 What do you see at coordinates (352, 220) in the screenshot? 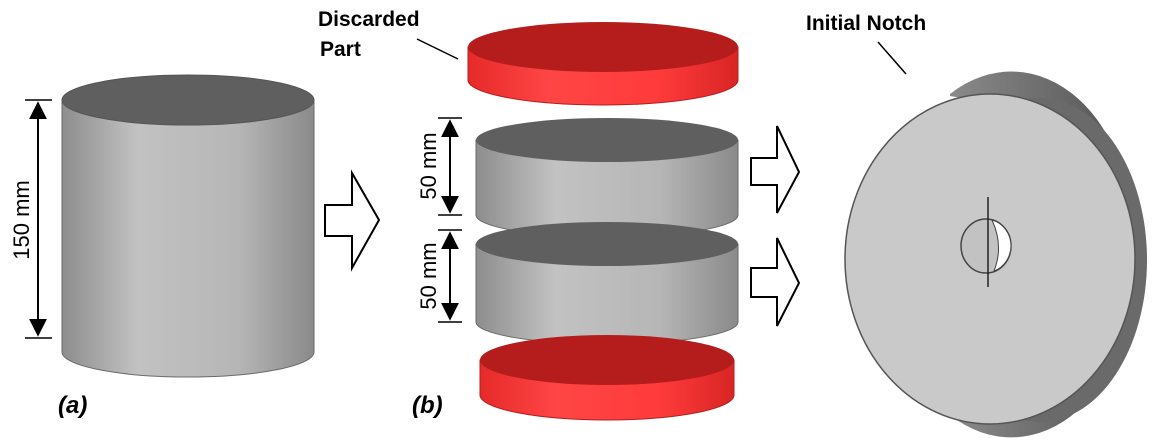
I see `process-arrow-a-to-b` at bounding box center [352, 220].